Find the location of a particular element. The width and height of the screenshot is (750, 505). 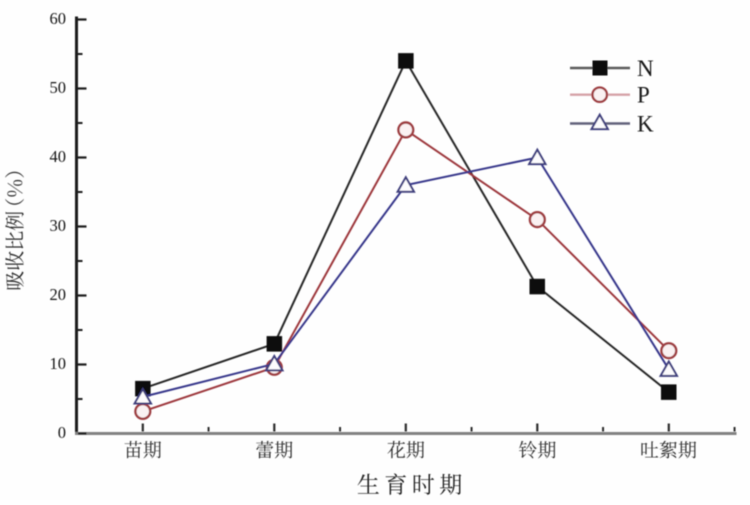

svg-text: 30 is located at coordinates (58, 225).